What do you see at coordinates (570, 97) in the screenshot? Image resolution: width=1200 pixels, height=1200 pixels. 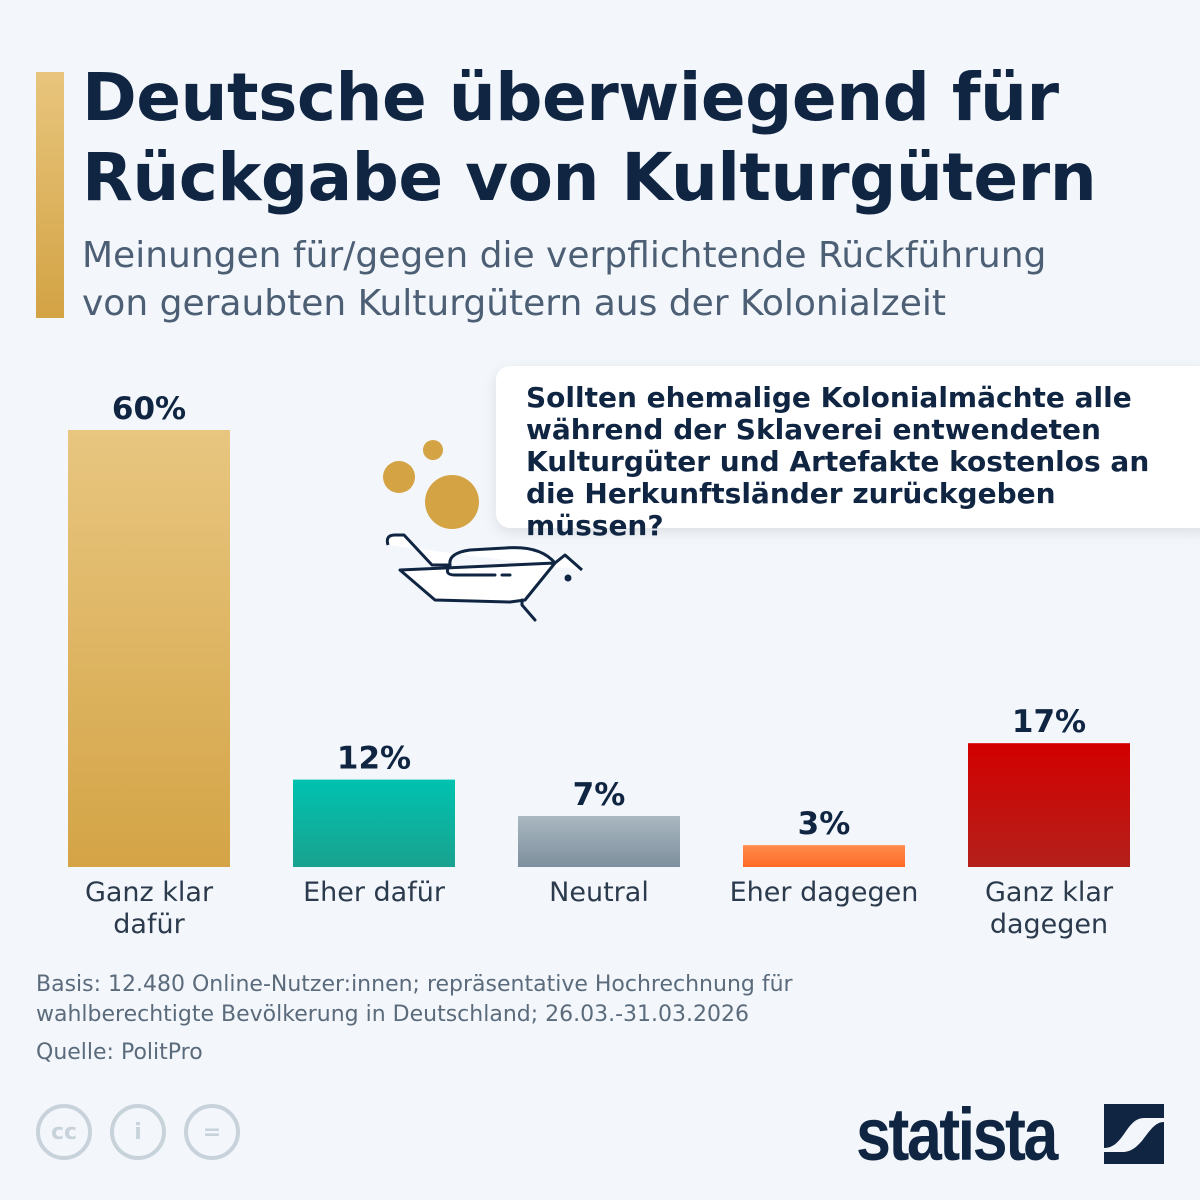 I see `title-line-1: Deutsche überwiegend für` at bounding box center [570, 97].